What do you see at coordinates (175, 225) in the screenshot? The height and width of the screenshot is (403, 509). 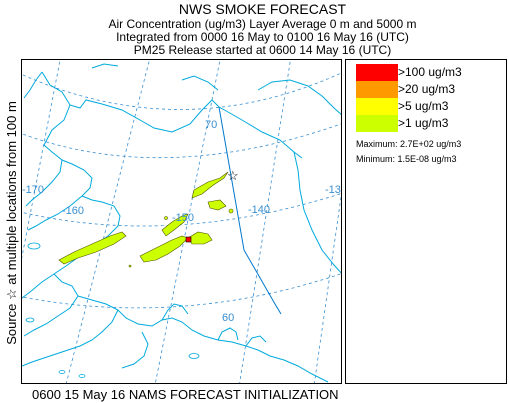 I see `plume-central-small` at bounding box center [175, 225].